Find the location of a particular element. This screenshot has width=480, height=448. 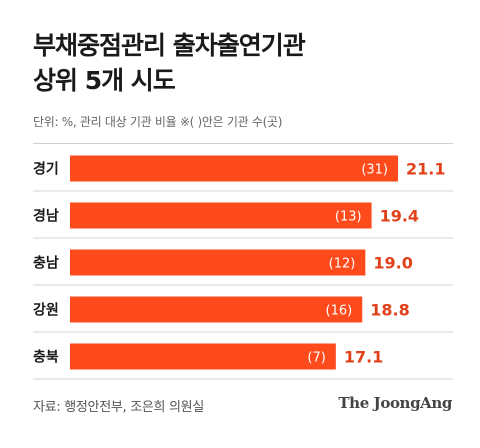

category-label: 충남 is located at coordinates (46, 263).